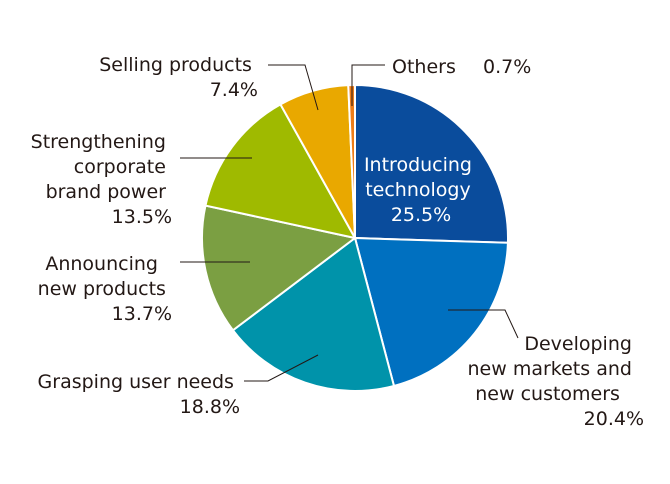 The width and height of the screenshot is (670, 484). Describe the element at coordinates (105, 289) in the screenshot. I see `slice-label-announcing: Announcing new products 13.7%` at that location.